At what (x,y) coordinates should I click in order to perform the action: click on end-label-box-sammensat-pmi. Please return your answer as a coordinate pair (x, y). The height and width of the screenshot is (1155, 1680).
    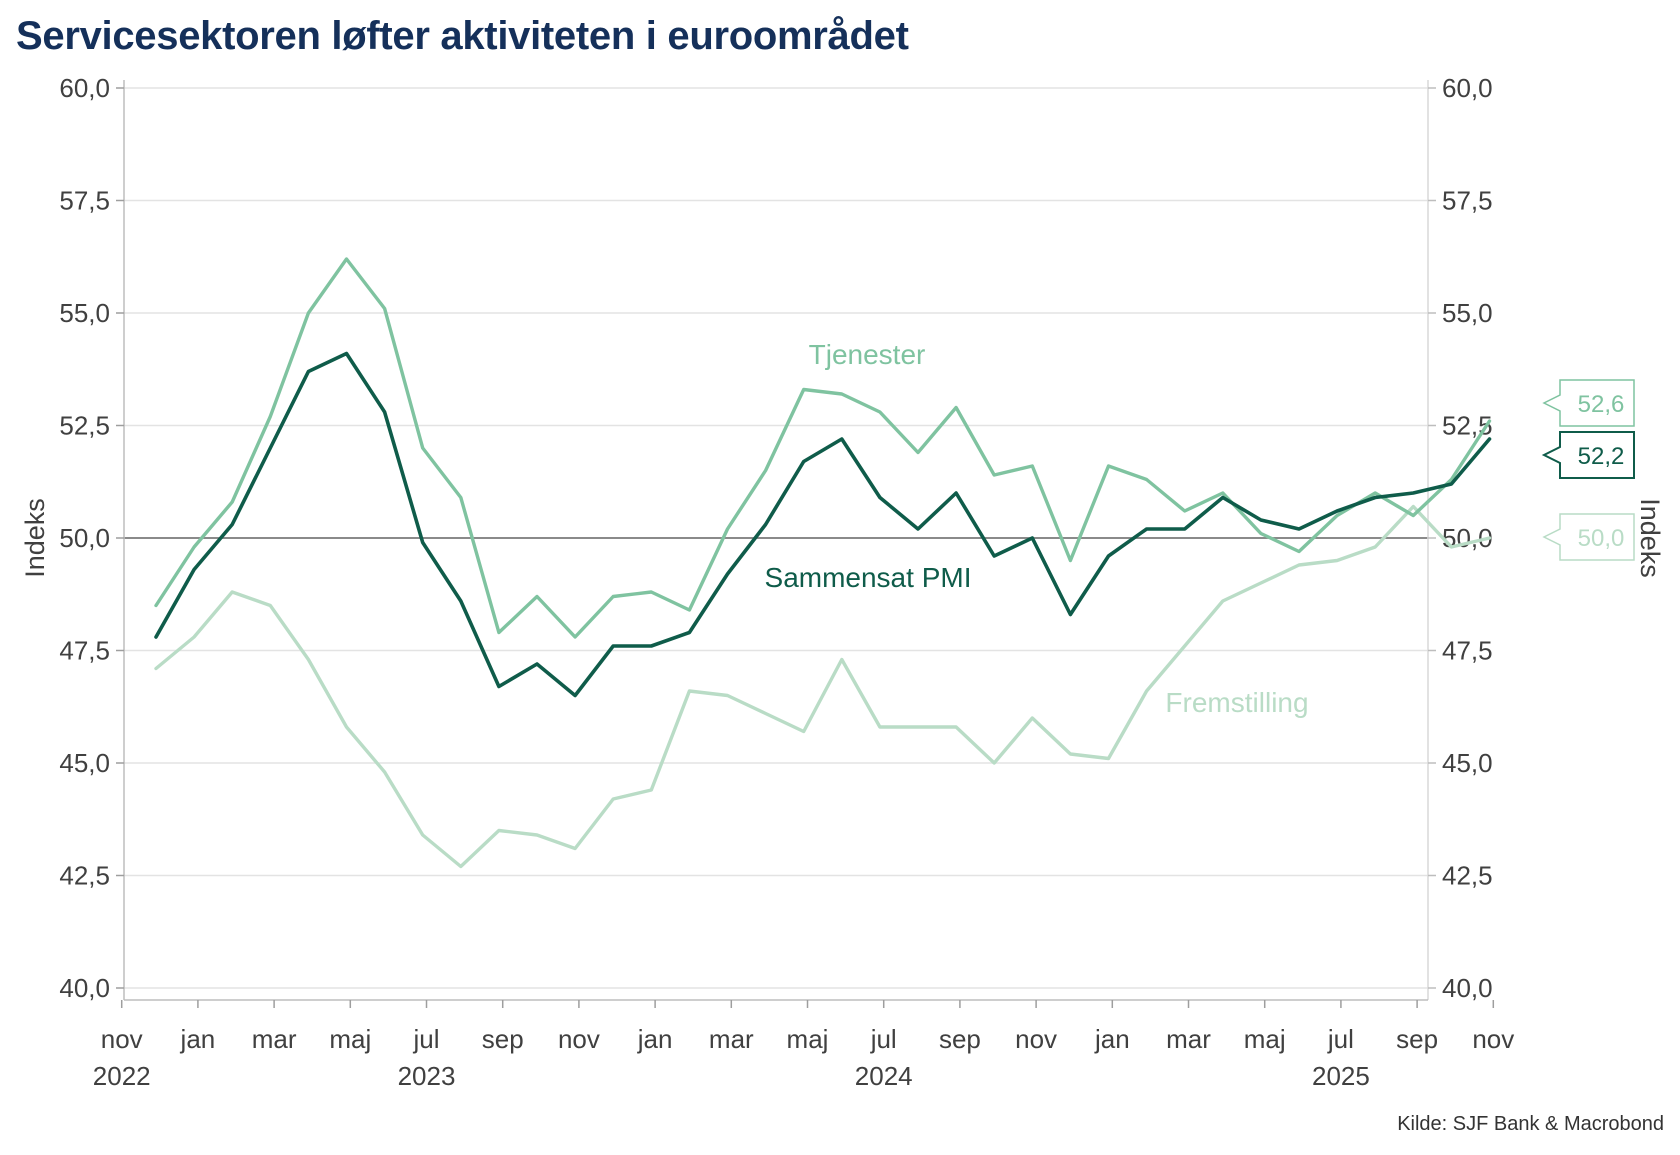
    Looking at the image, I should click on (1588, 455).